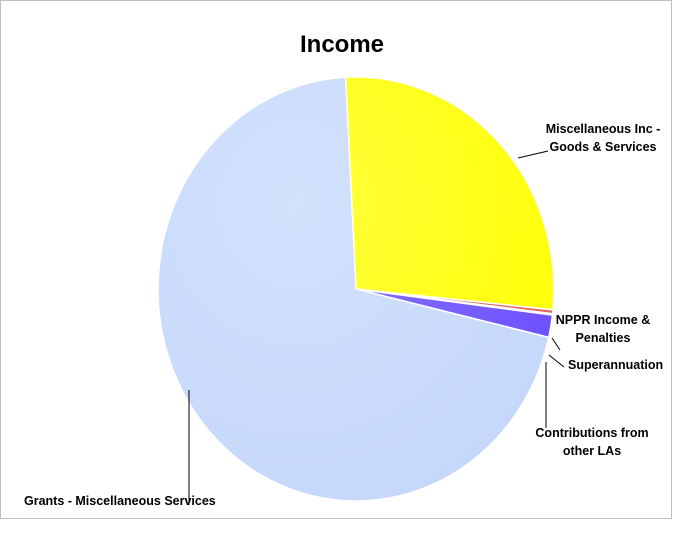 The image size is (678, 534). I want to click on data-label: Miscellaneous Inc -Goods & Services, so click(603, 138).